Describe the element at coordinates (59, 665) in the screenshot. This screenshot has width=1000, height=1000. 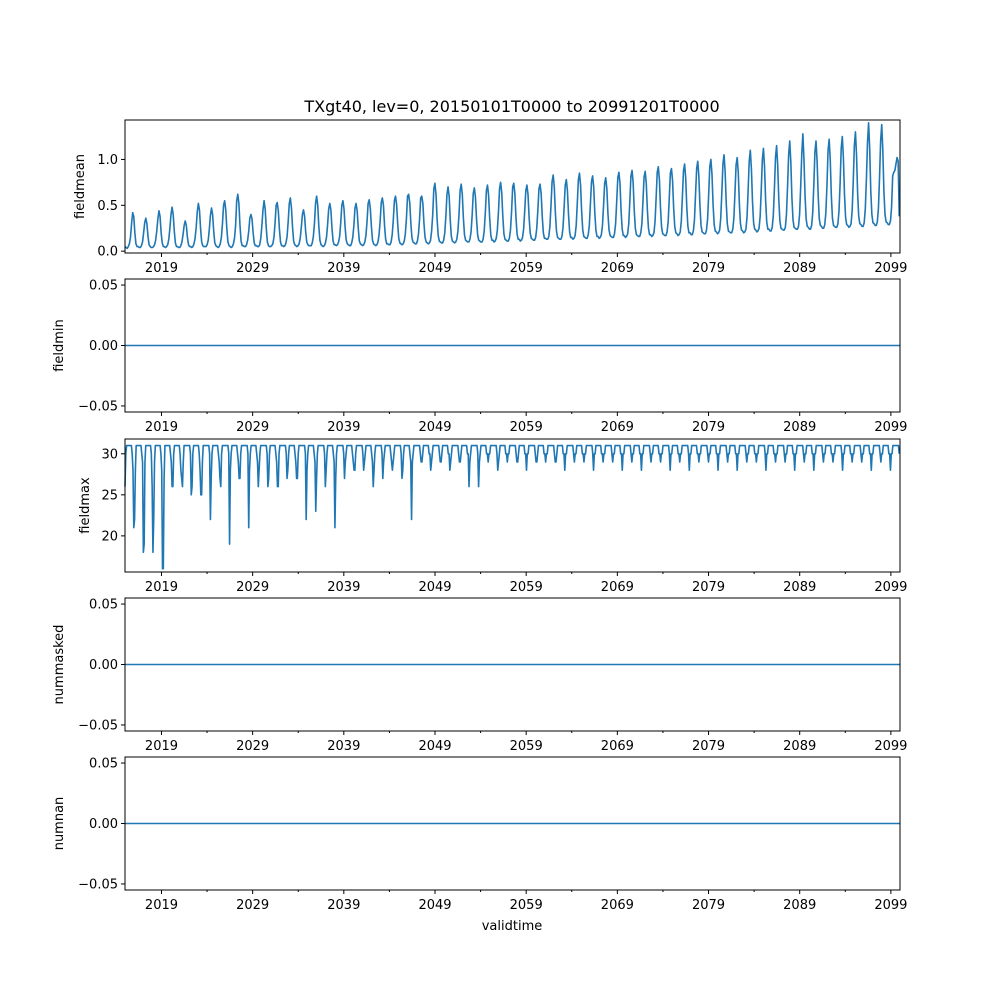
I see `y-axis-label-nummasked: nummasked` at that location.